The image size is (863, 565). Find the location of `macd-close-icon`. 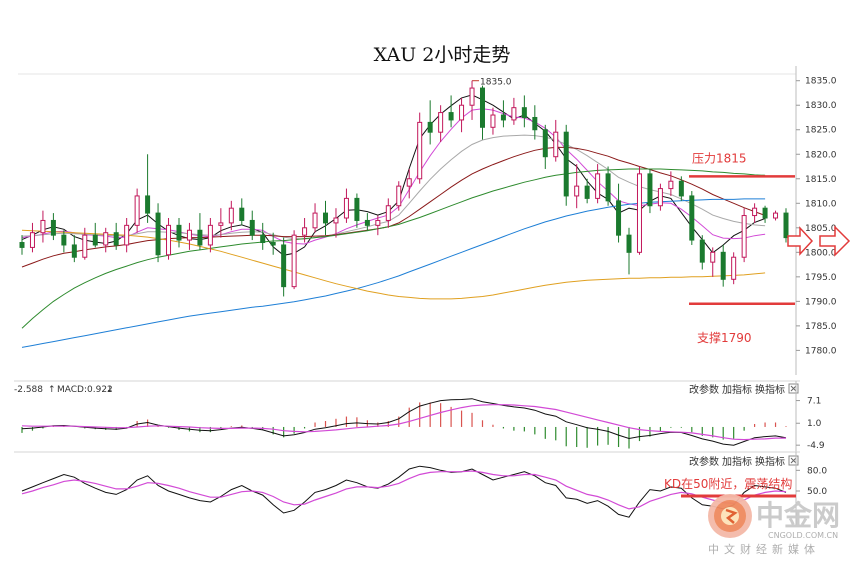

macd-close-icon is located at coordinates (793, 388).